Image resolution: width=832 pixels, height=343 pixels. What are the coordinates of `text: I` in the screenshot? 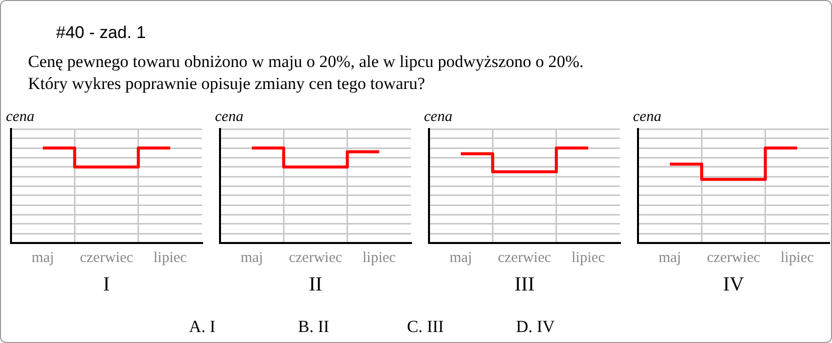 It's located at (106, 284).